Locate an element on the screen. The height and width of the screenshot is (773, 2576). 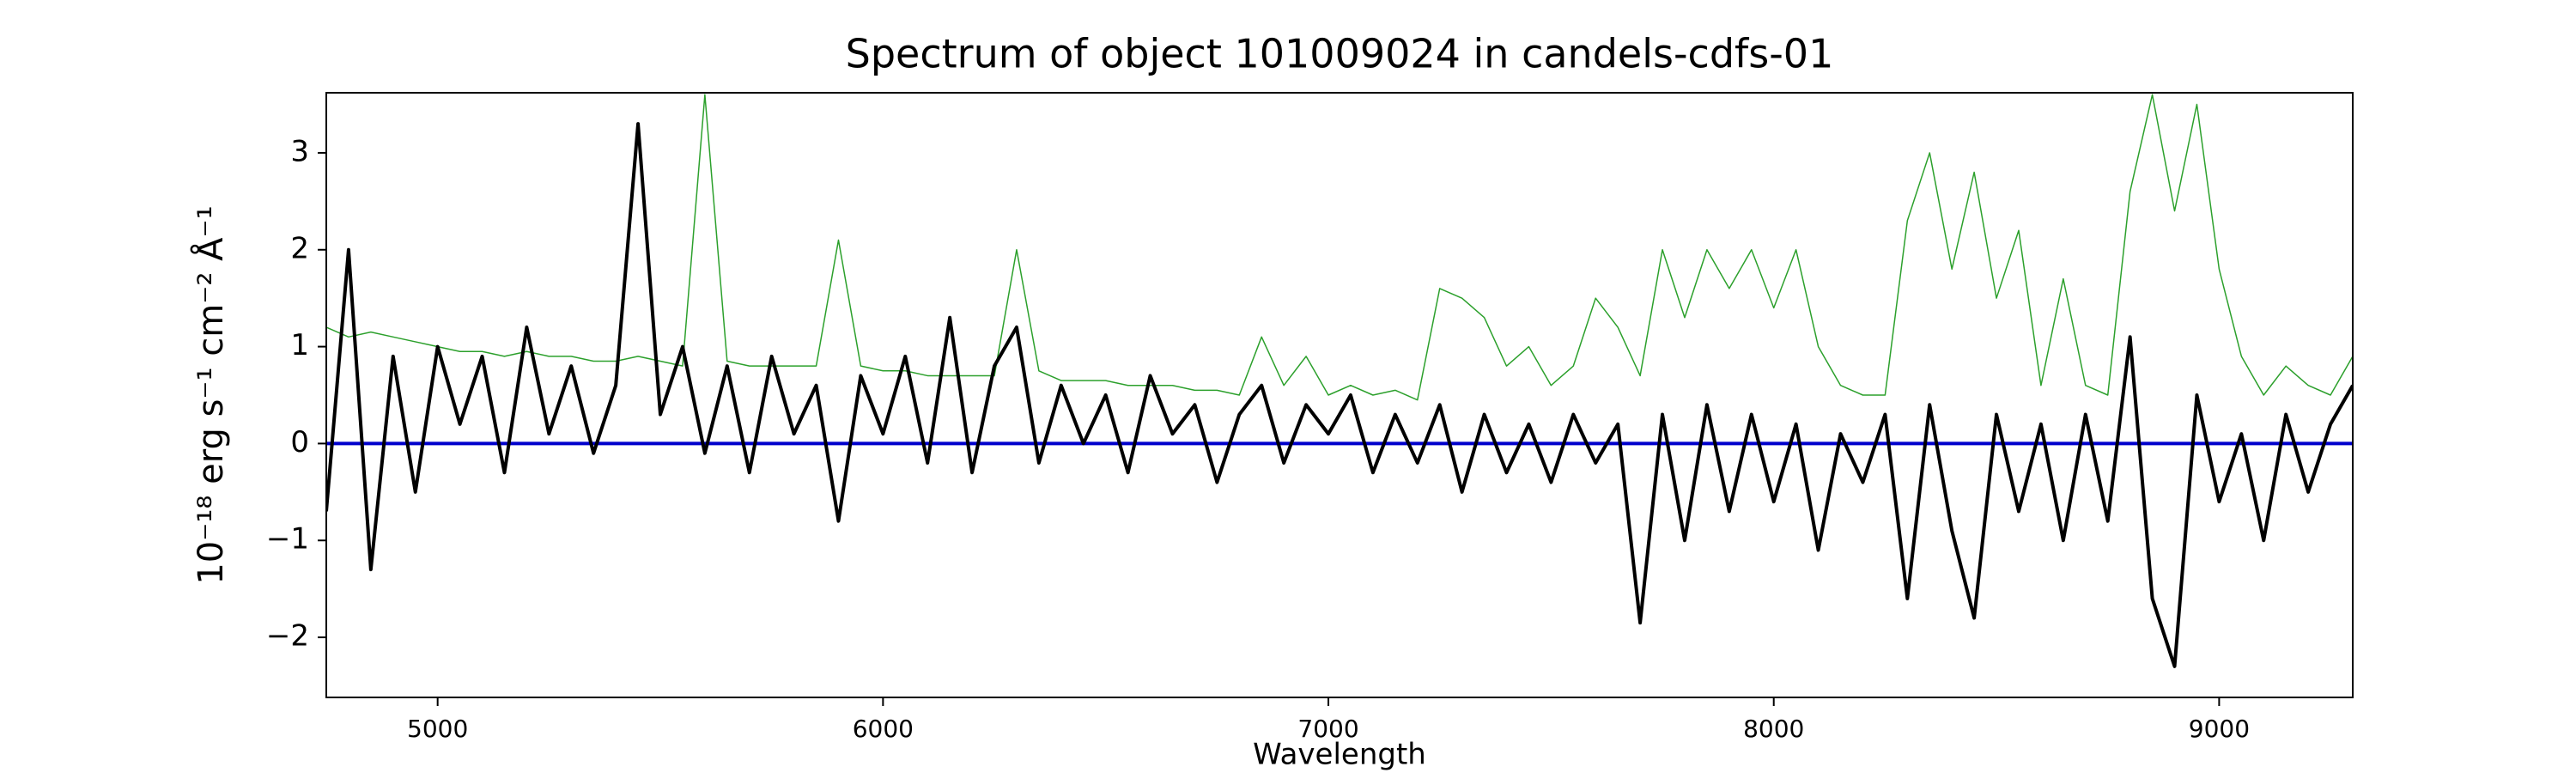
x-tick-label: 5000 is located at coordinates (438, 729).